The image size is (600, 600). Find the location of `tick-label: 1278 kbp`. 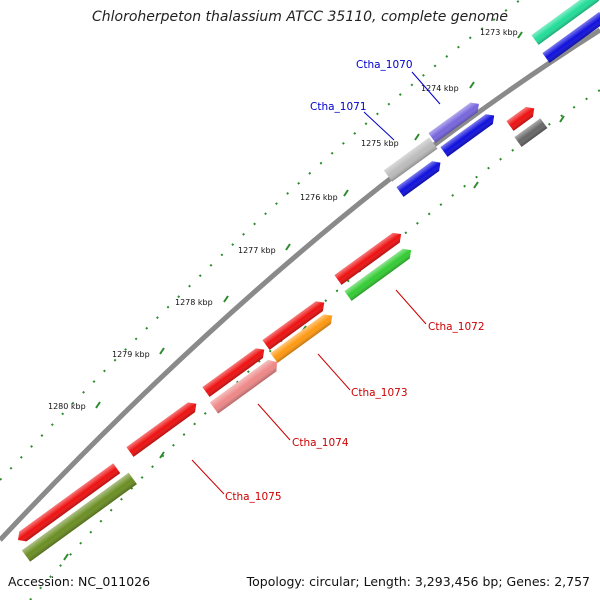

tick-label: 1278 kbp is located at coordinates (194, 302).